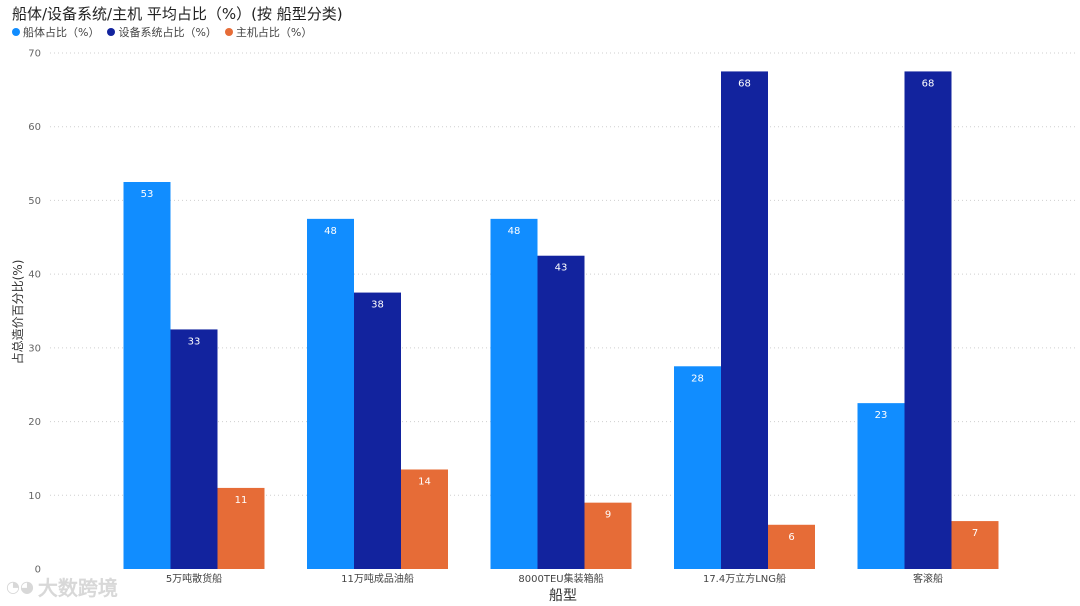 This screenshot has height=606, width=1080. What do you see at coordinates (34, 54) in the screenshot?
I see `y-tick-label: 70` at bounding box center [34, 54].